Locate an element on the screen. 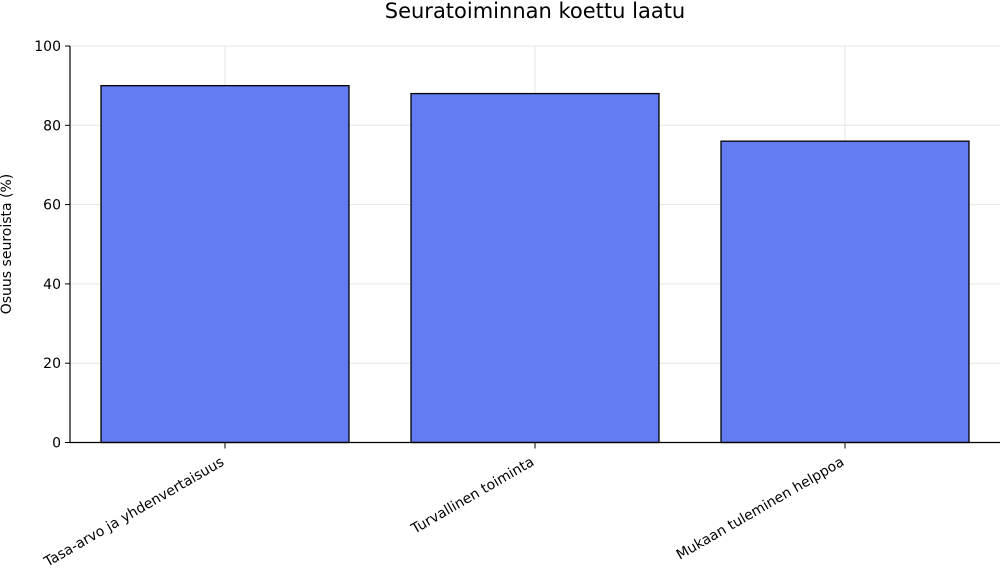  y-tick-label: 40 is located at coordinates (52, 285).